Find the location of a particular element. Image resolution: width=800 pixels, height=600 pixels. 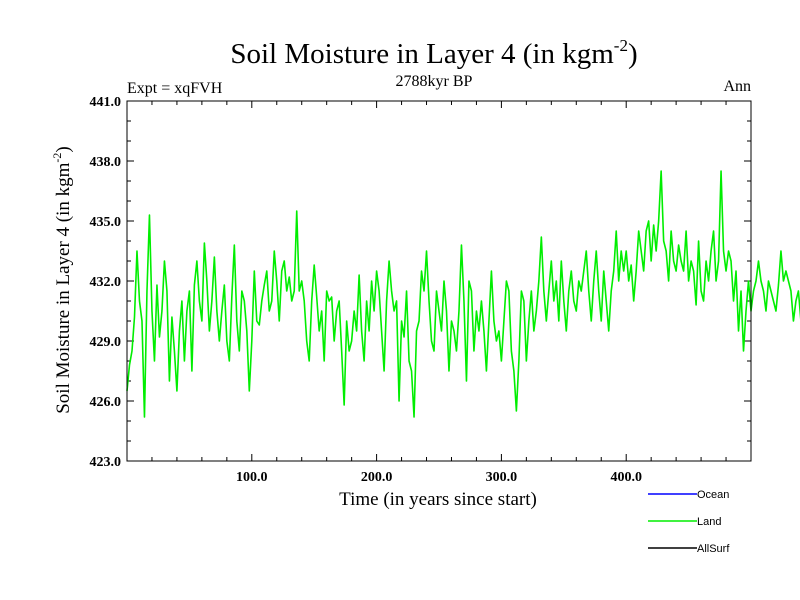

y-tick-label: 432.0 is located at coordinates (106, 282).